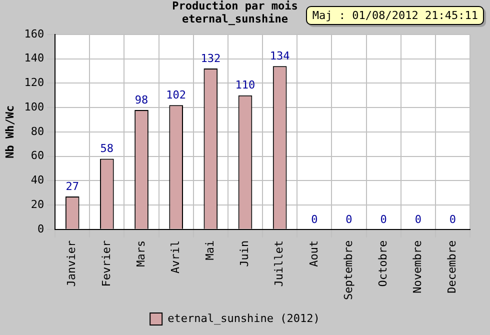 Image resolution: width=490 pixels, height=335 pixels. What do you see at coordinates (235, 19) in the screenshot?
I see `chart-subtitle: eternal_sunshine` at bounding box center [235, 19].